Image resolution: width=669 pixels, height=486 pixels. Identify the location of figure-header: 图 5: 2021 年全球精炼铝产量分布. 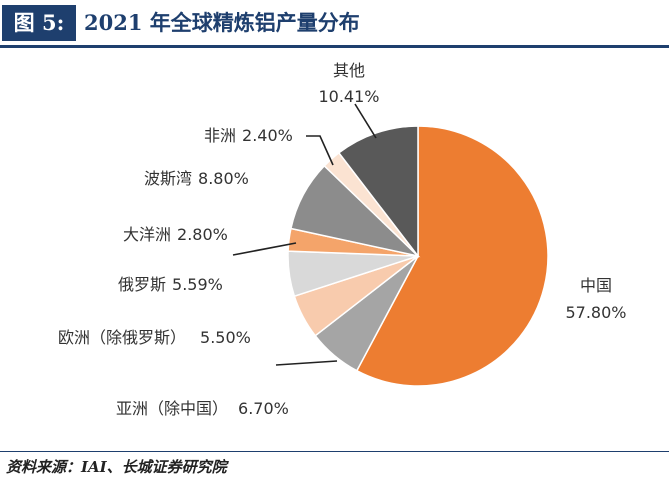
(334, 23).